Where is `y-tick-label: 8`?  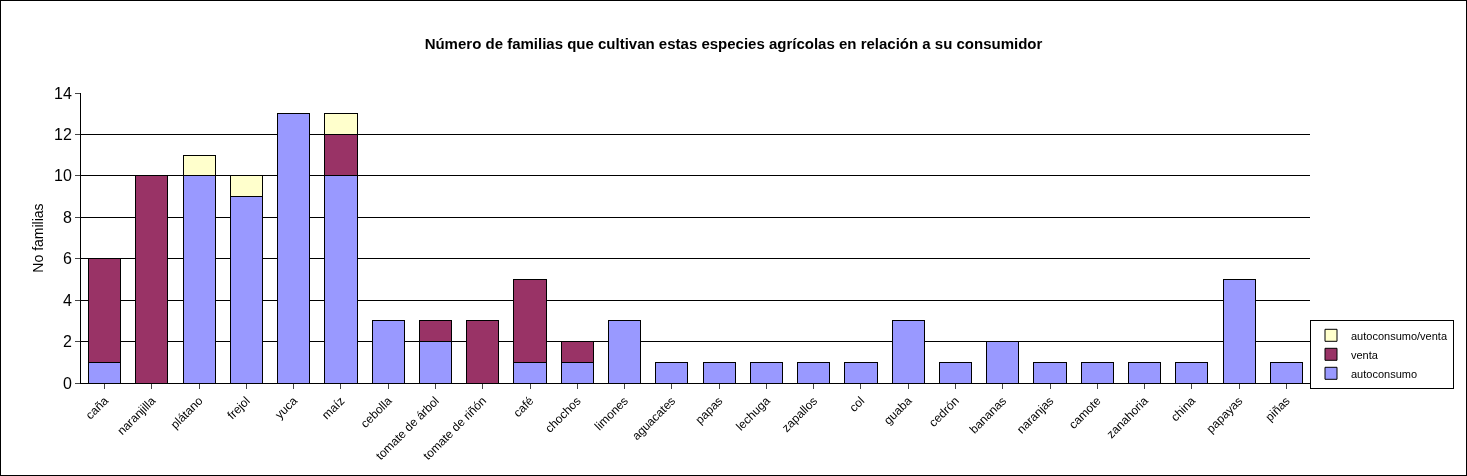 y-tick-label: 8 is located at coordinates (67, 217).